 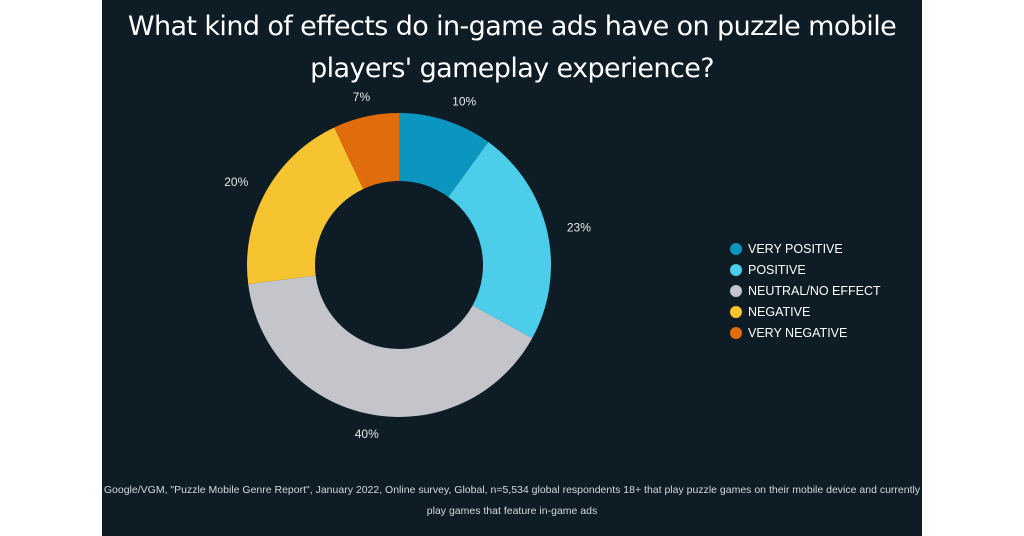 I want to click on data-label: 20%, so click(x=236, y=182).